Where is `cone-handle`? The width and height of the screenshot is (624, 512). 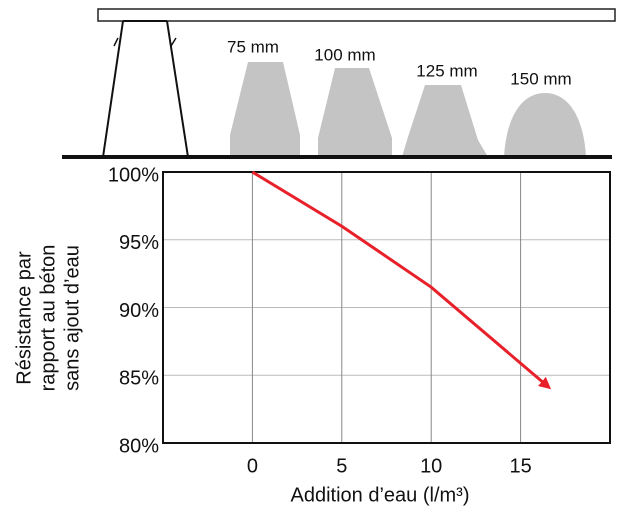 cone-handle is located at coordinates (145, 42).